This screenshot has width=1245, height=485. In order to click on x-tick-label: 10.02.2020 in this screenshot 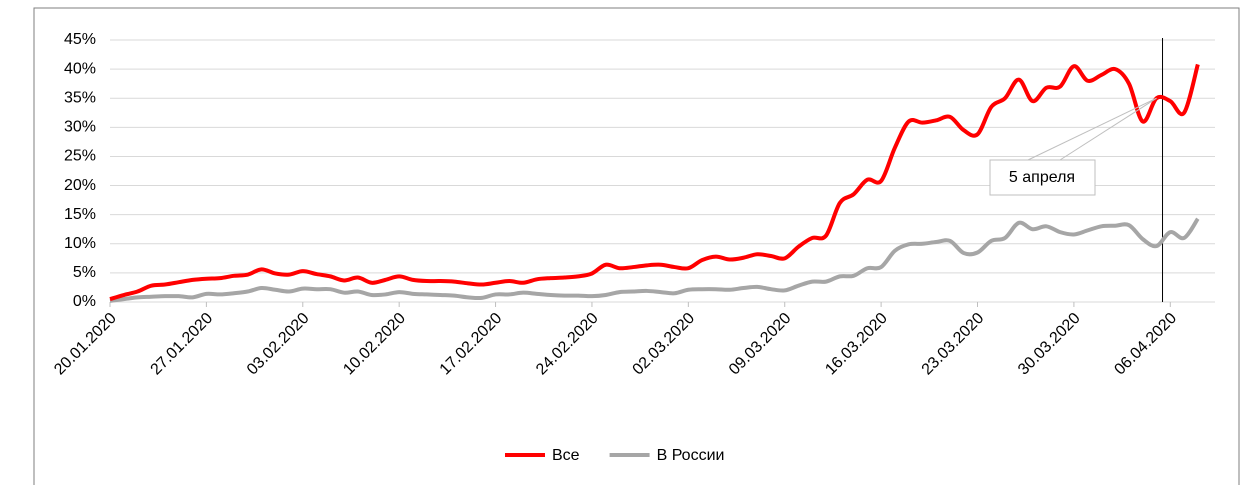, I will do `click(374, 344)`.